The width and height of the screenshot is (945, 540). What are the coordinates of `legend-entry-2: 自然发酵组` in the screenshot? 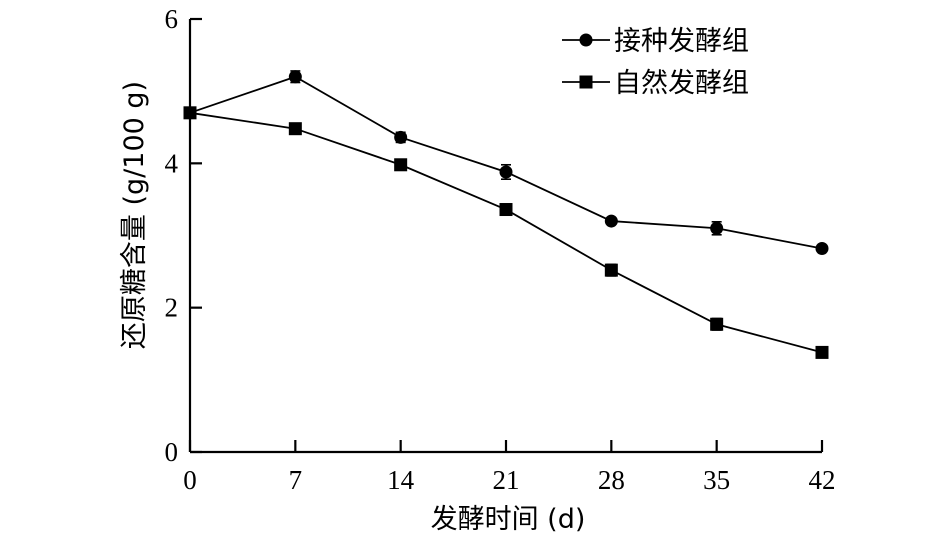 It's located at (655, 83).